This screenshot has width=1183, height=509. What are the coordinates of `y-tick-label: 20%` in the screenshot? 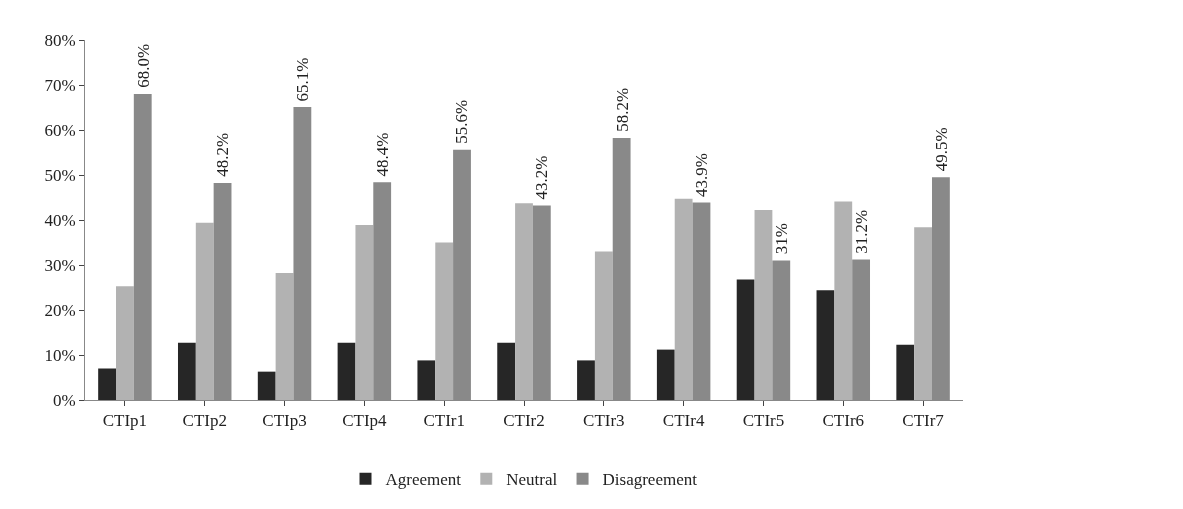 It's located at (60, 310).